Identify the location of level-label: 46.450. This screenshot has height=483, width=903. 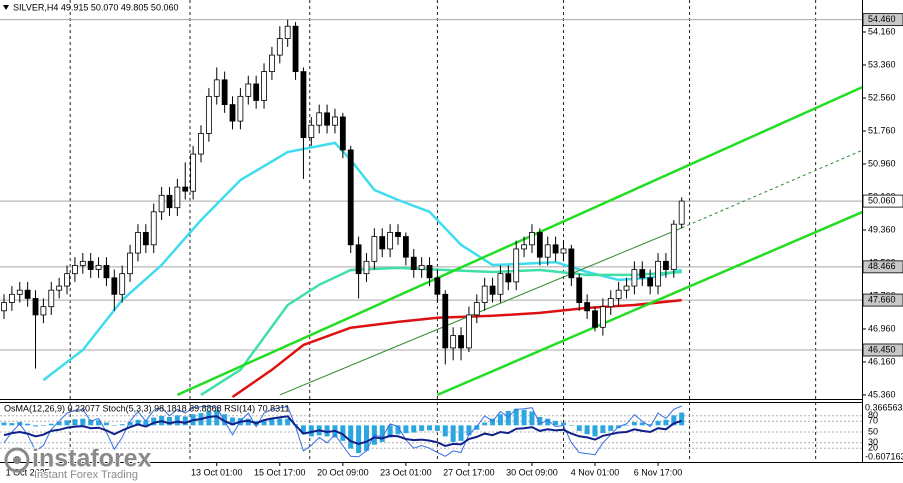
(882, 349).